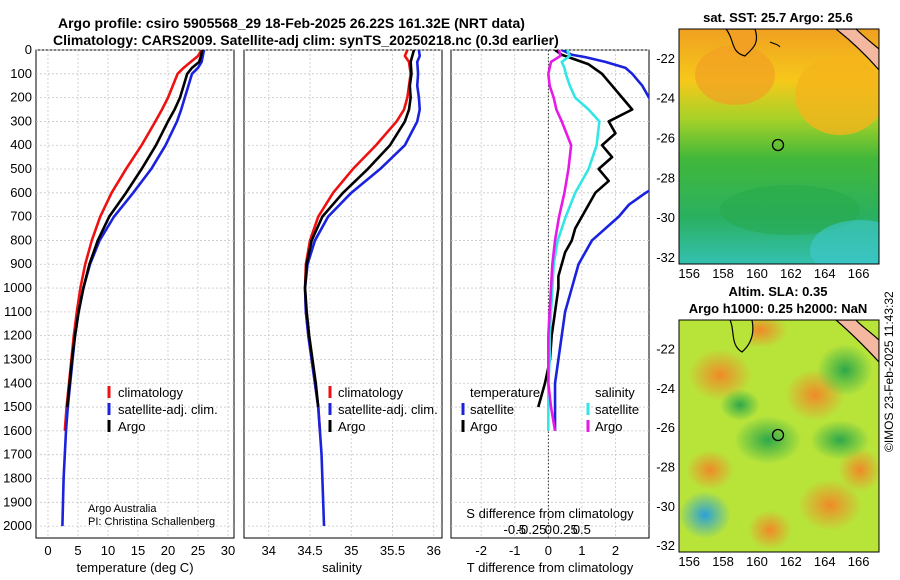 The image size is (900, 580). What do you see at coordinates (122, 509) in the screenshot?
I see `annotation-institution: Argo Australia` at bounding box center [122, 509].